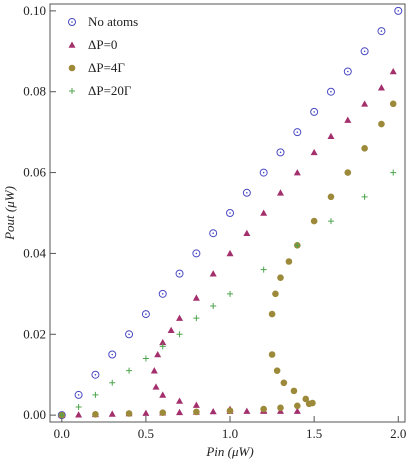 Image resolution: width=409 pixels, height=469 pixels. Describe the element at coordinates (9, 213) in the screenshot. I see `y-axis-label: Pout (μW)` at that location.